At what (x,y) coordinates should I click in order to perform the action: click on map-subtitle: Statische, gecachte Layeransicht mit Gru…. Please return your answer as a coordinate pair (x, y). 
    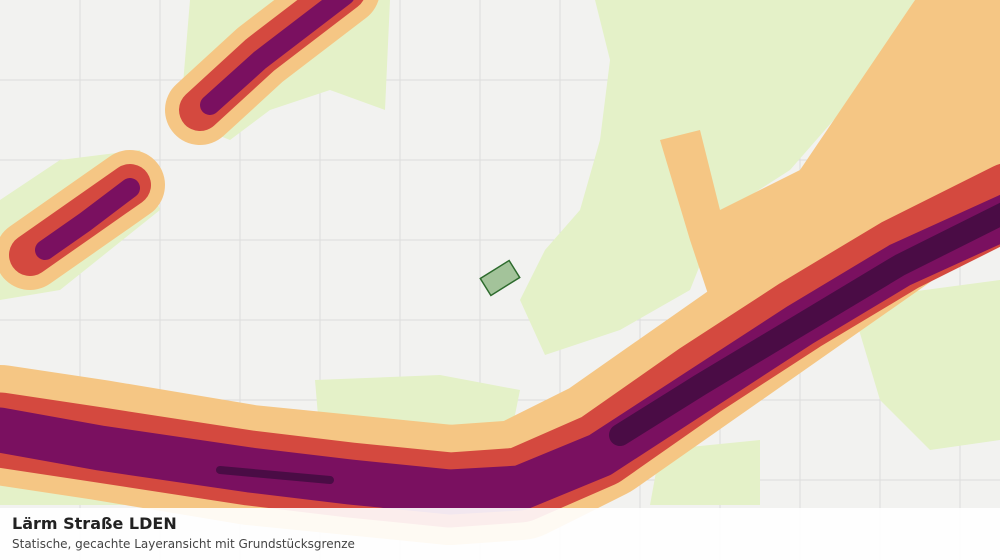
    Looking at the image, I should click on (183, 544).